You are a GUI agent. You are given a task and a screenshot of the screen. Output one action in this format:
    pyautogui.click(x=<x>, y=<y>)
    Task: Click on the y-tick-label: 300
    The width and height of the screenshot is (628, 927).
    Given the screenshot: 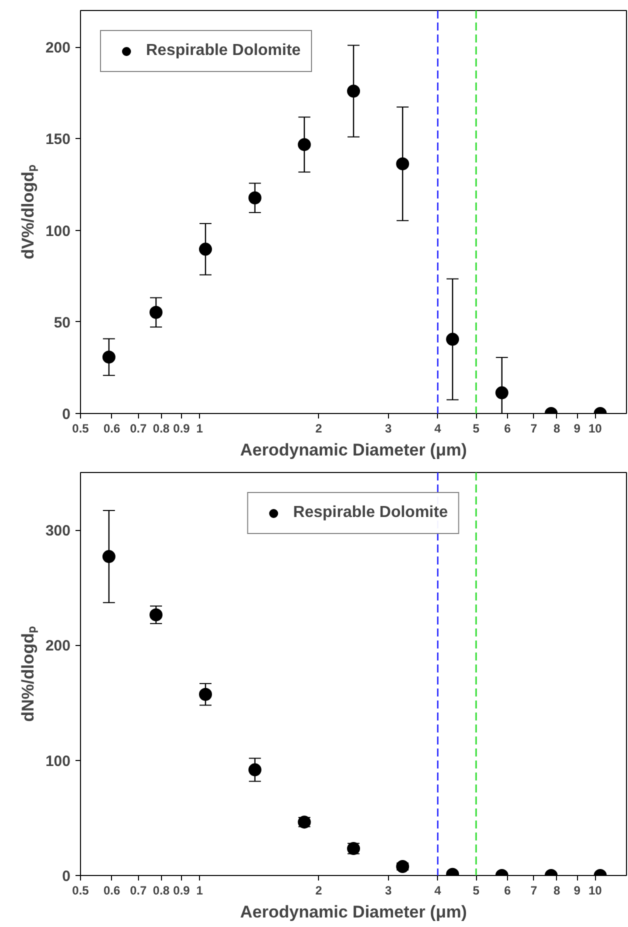 What is the action you would take?
    pyautogui.click(x=58, y=531)
    